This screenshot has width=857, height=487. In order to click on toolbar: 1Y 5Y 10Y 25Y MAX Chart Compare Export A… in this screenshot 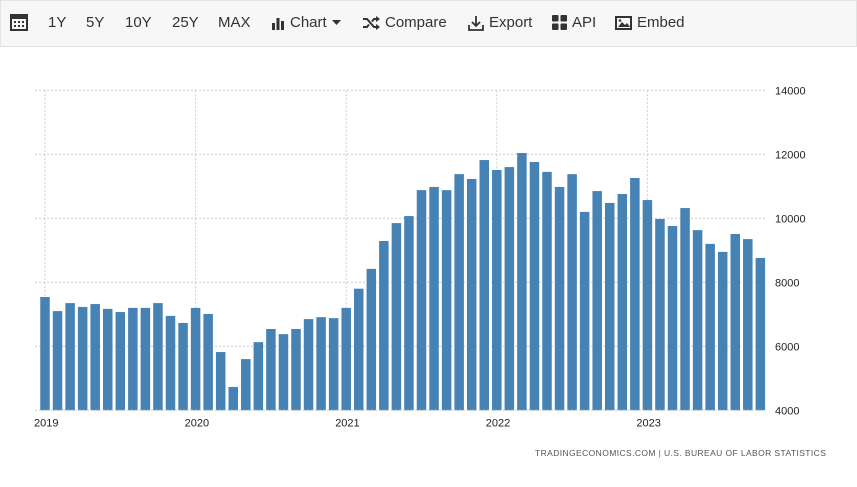, I will do `click(428, 23)`.